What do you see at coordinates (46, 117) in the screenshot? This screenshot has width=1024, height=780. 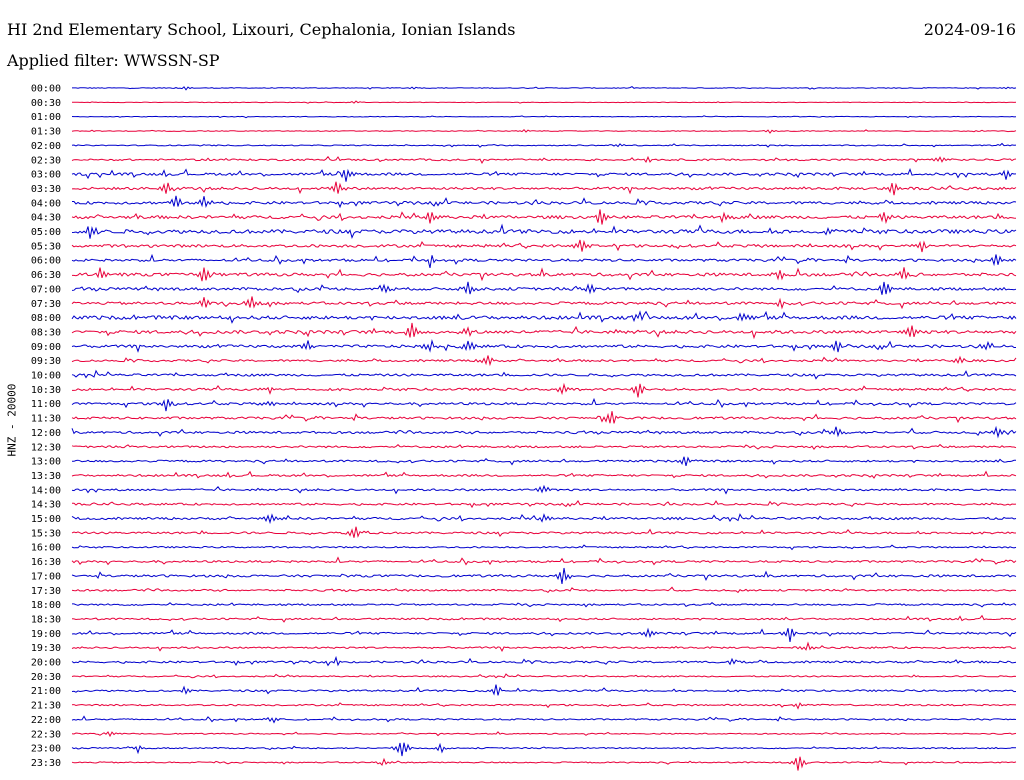 I see `row-time-label: 01:00` at bounding box center [46, 117].